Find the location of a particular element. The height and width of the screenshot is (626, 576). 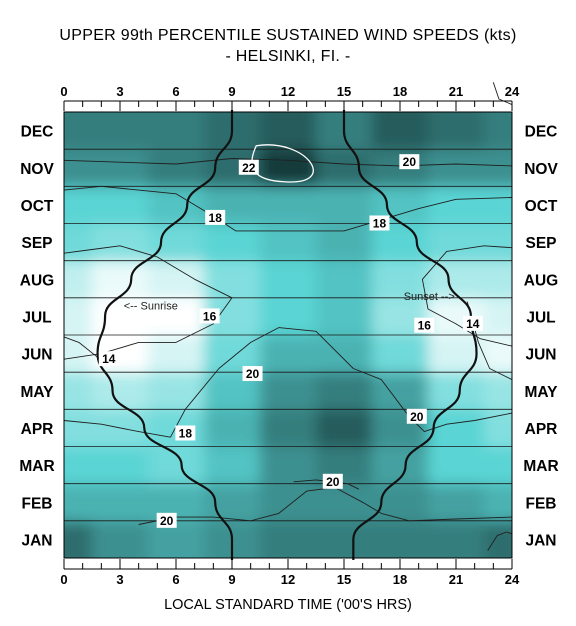

contour-20-jan-corner is located at coordinates (500, 541).